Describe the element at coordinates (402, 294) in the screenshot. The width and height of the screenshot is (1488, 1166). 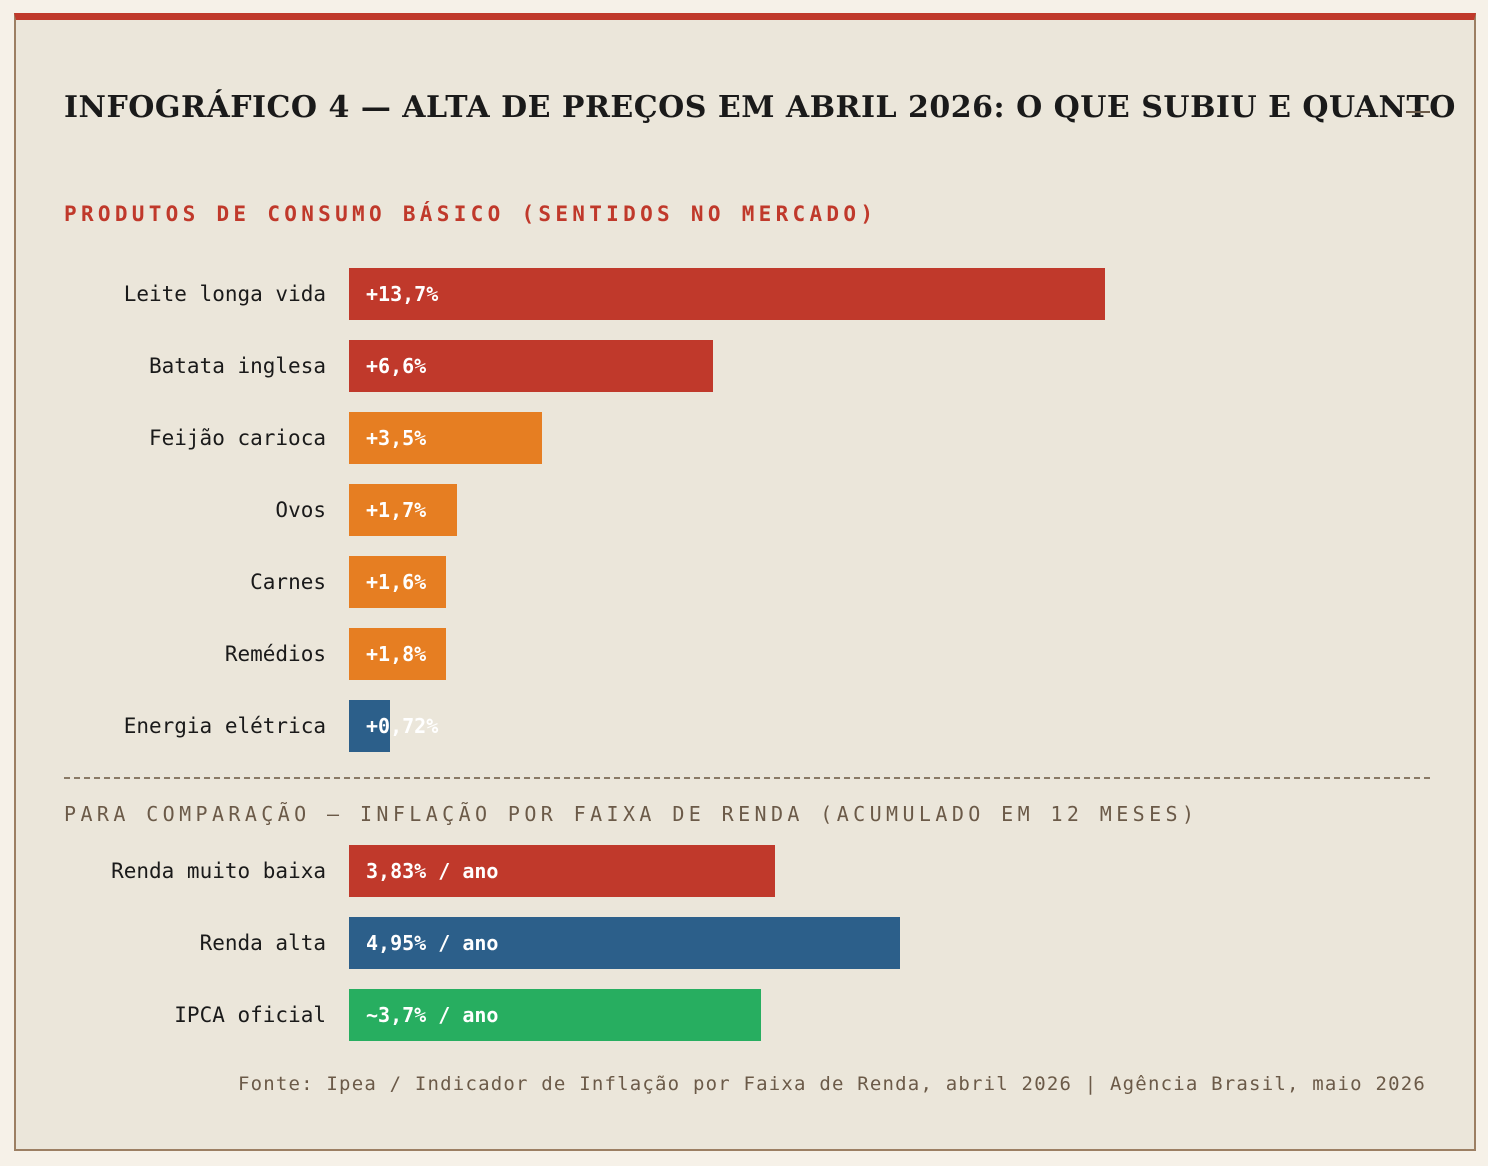
I see `data-label: +13,7%` at that location.